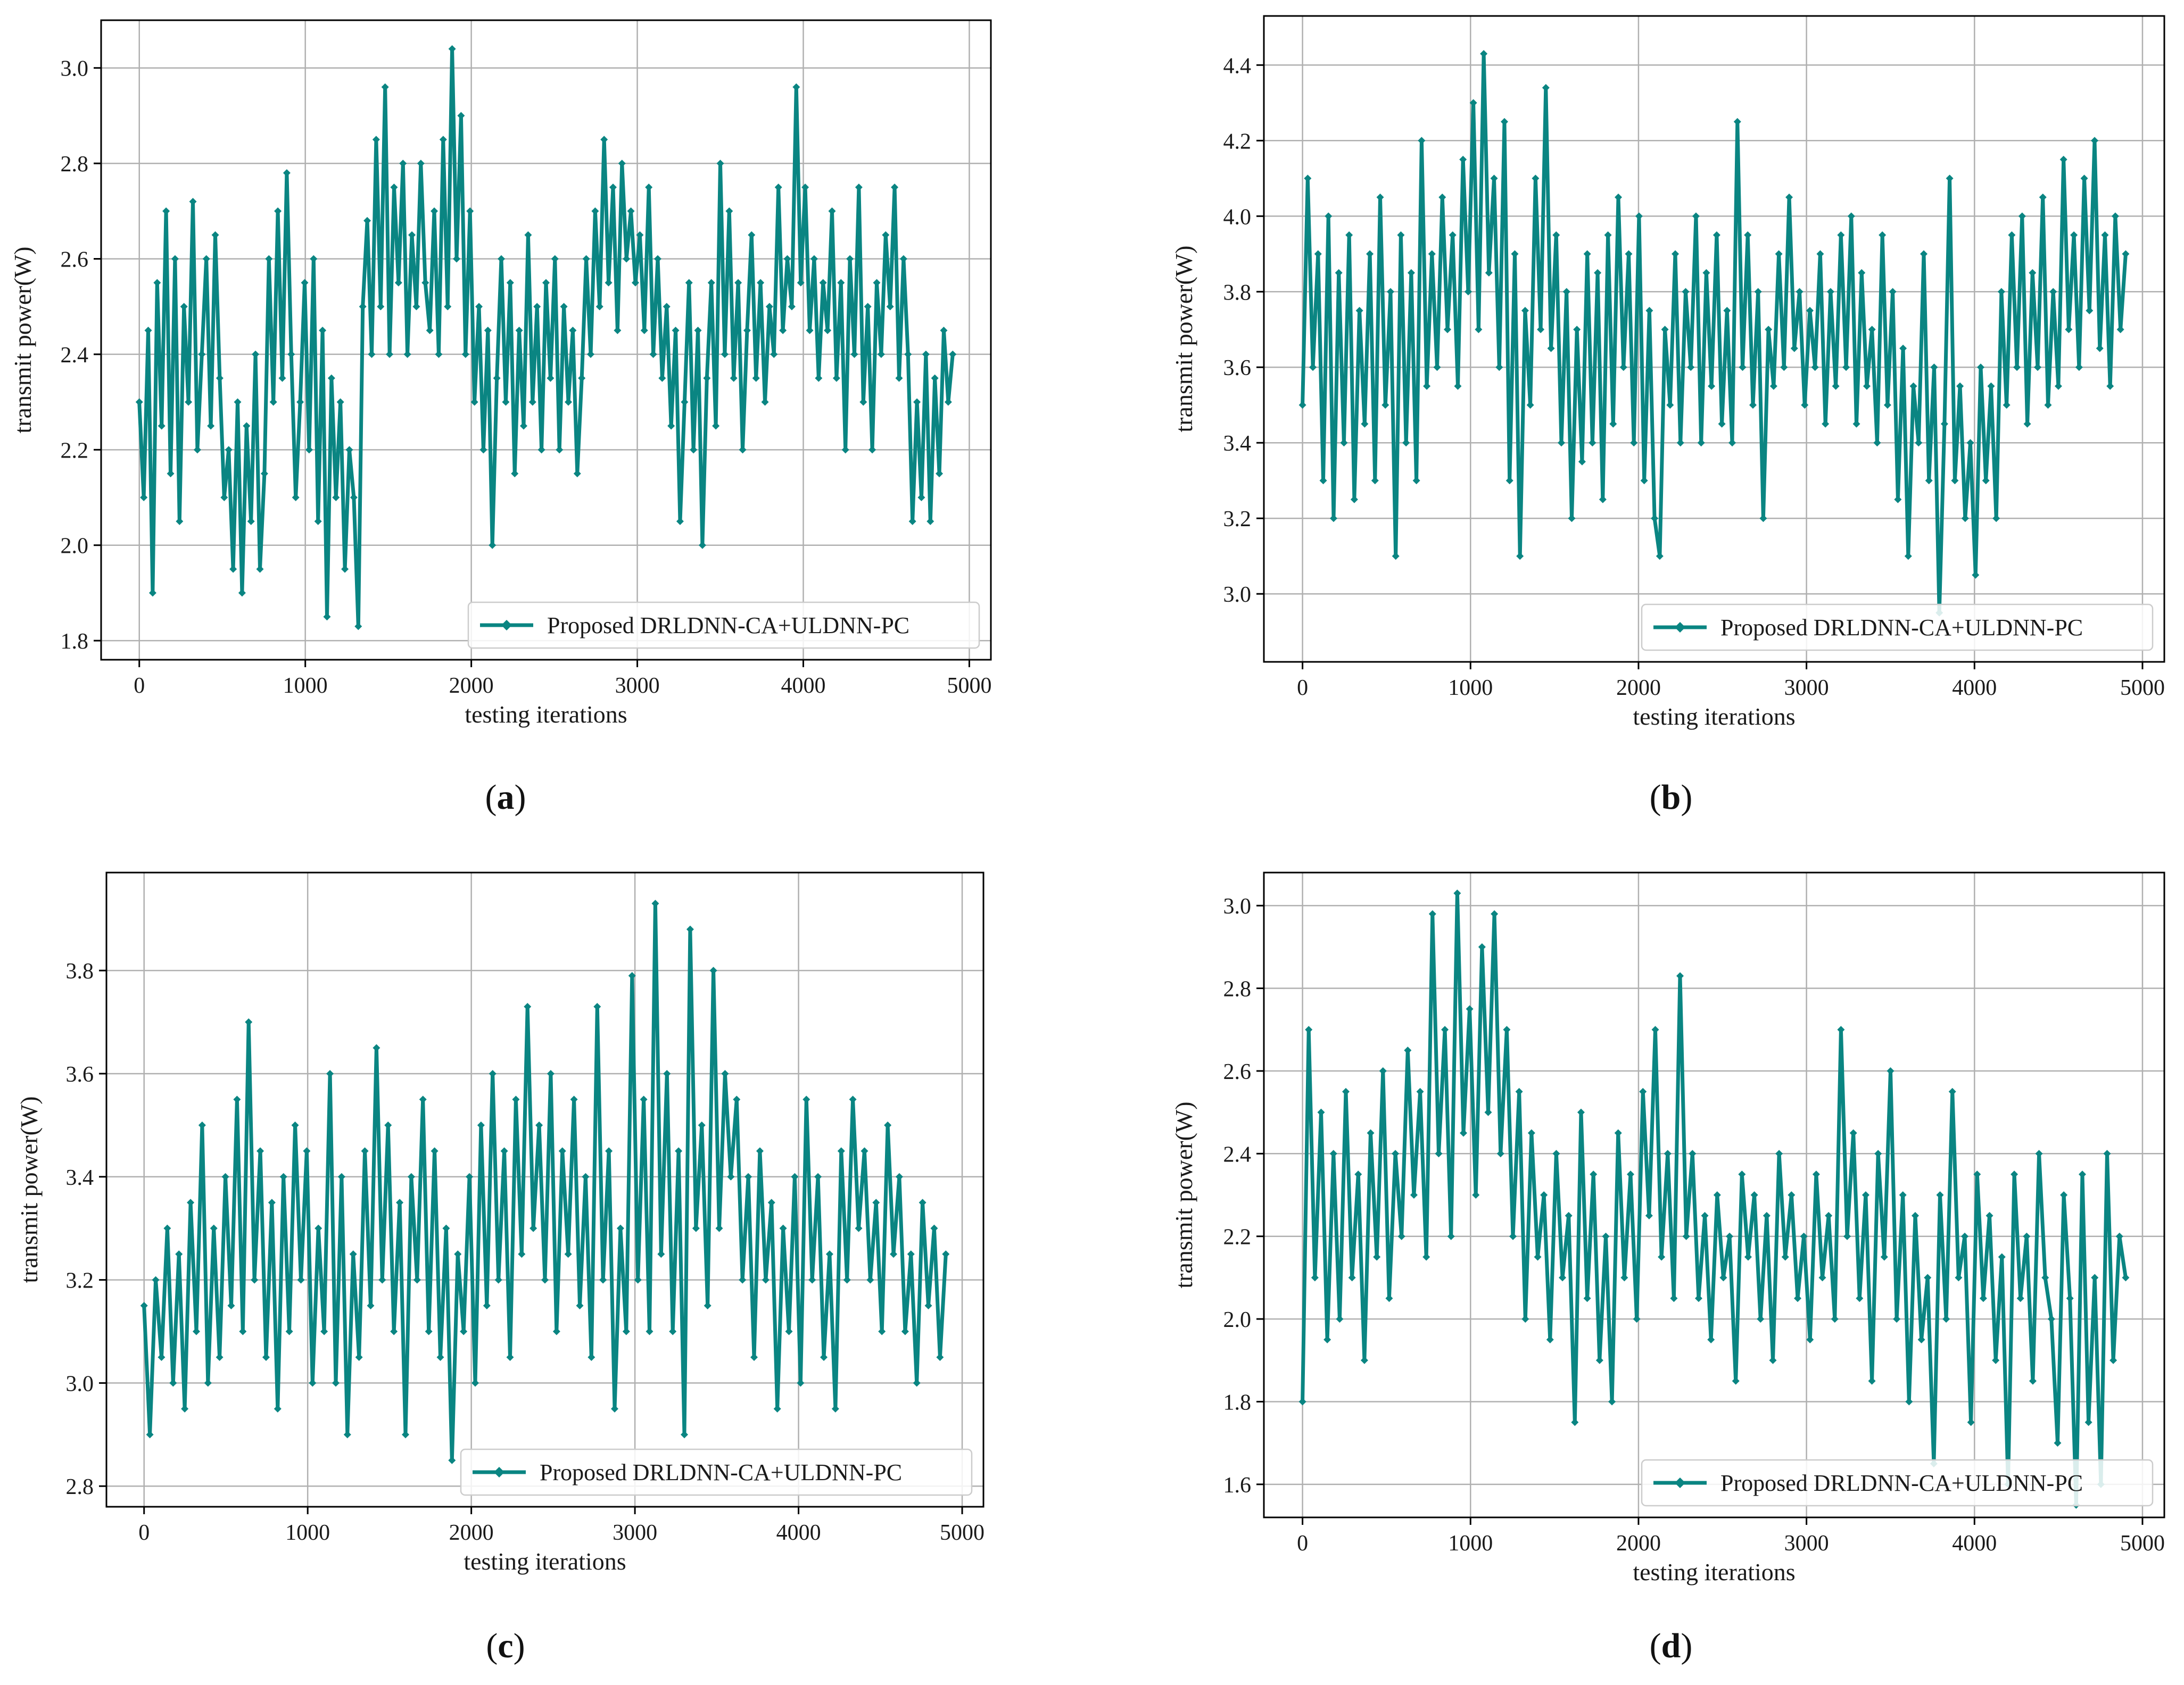 The width and height of the screenshot is (2184, 1685). I want to click on y-tick-label: 4.0, so click(1237, 217).